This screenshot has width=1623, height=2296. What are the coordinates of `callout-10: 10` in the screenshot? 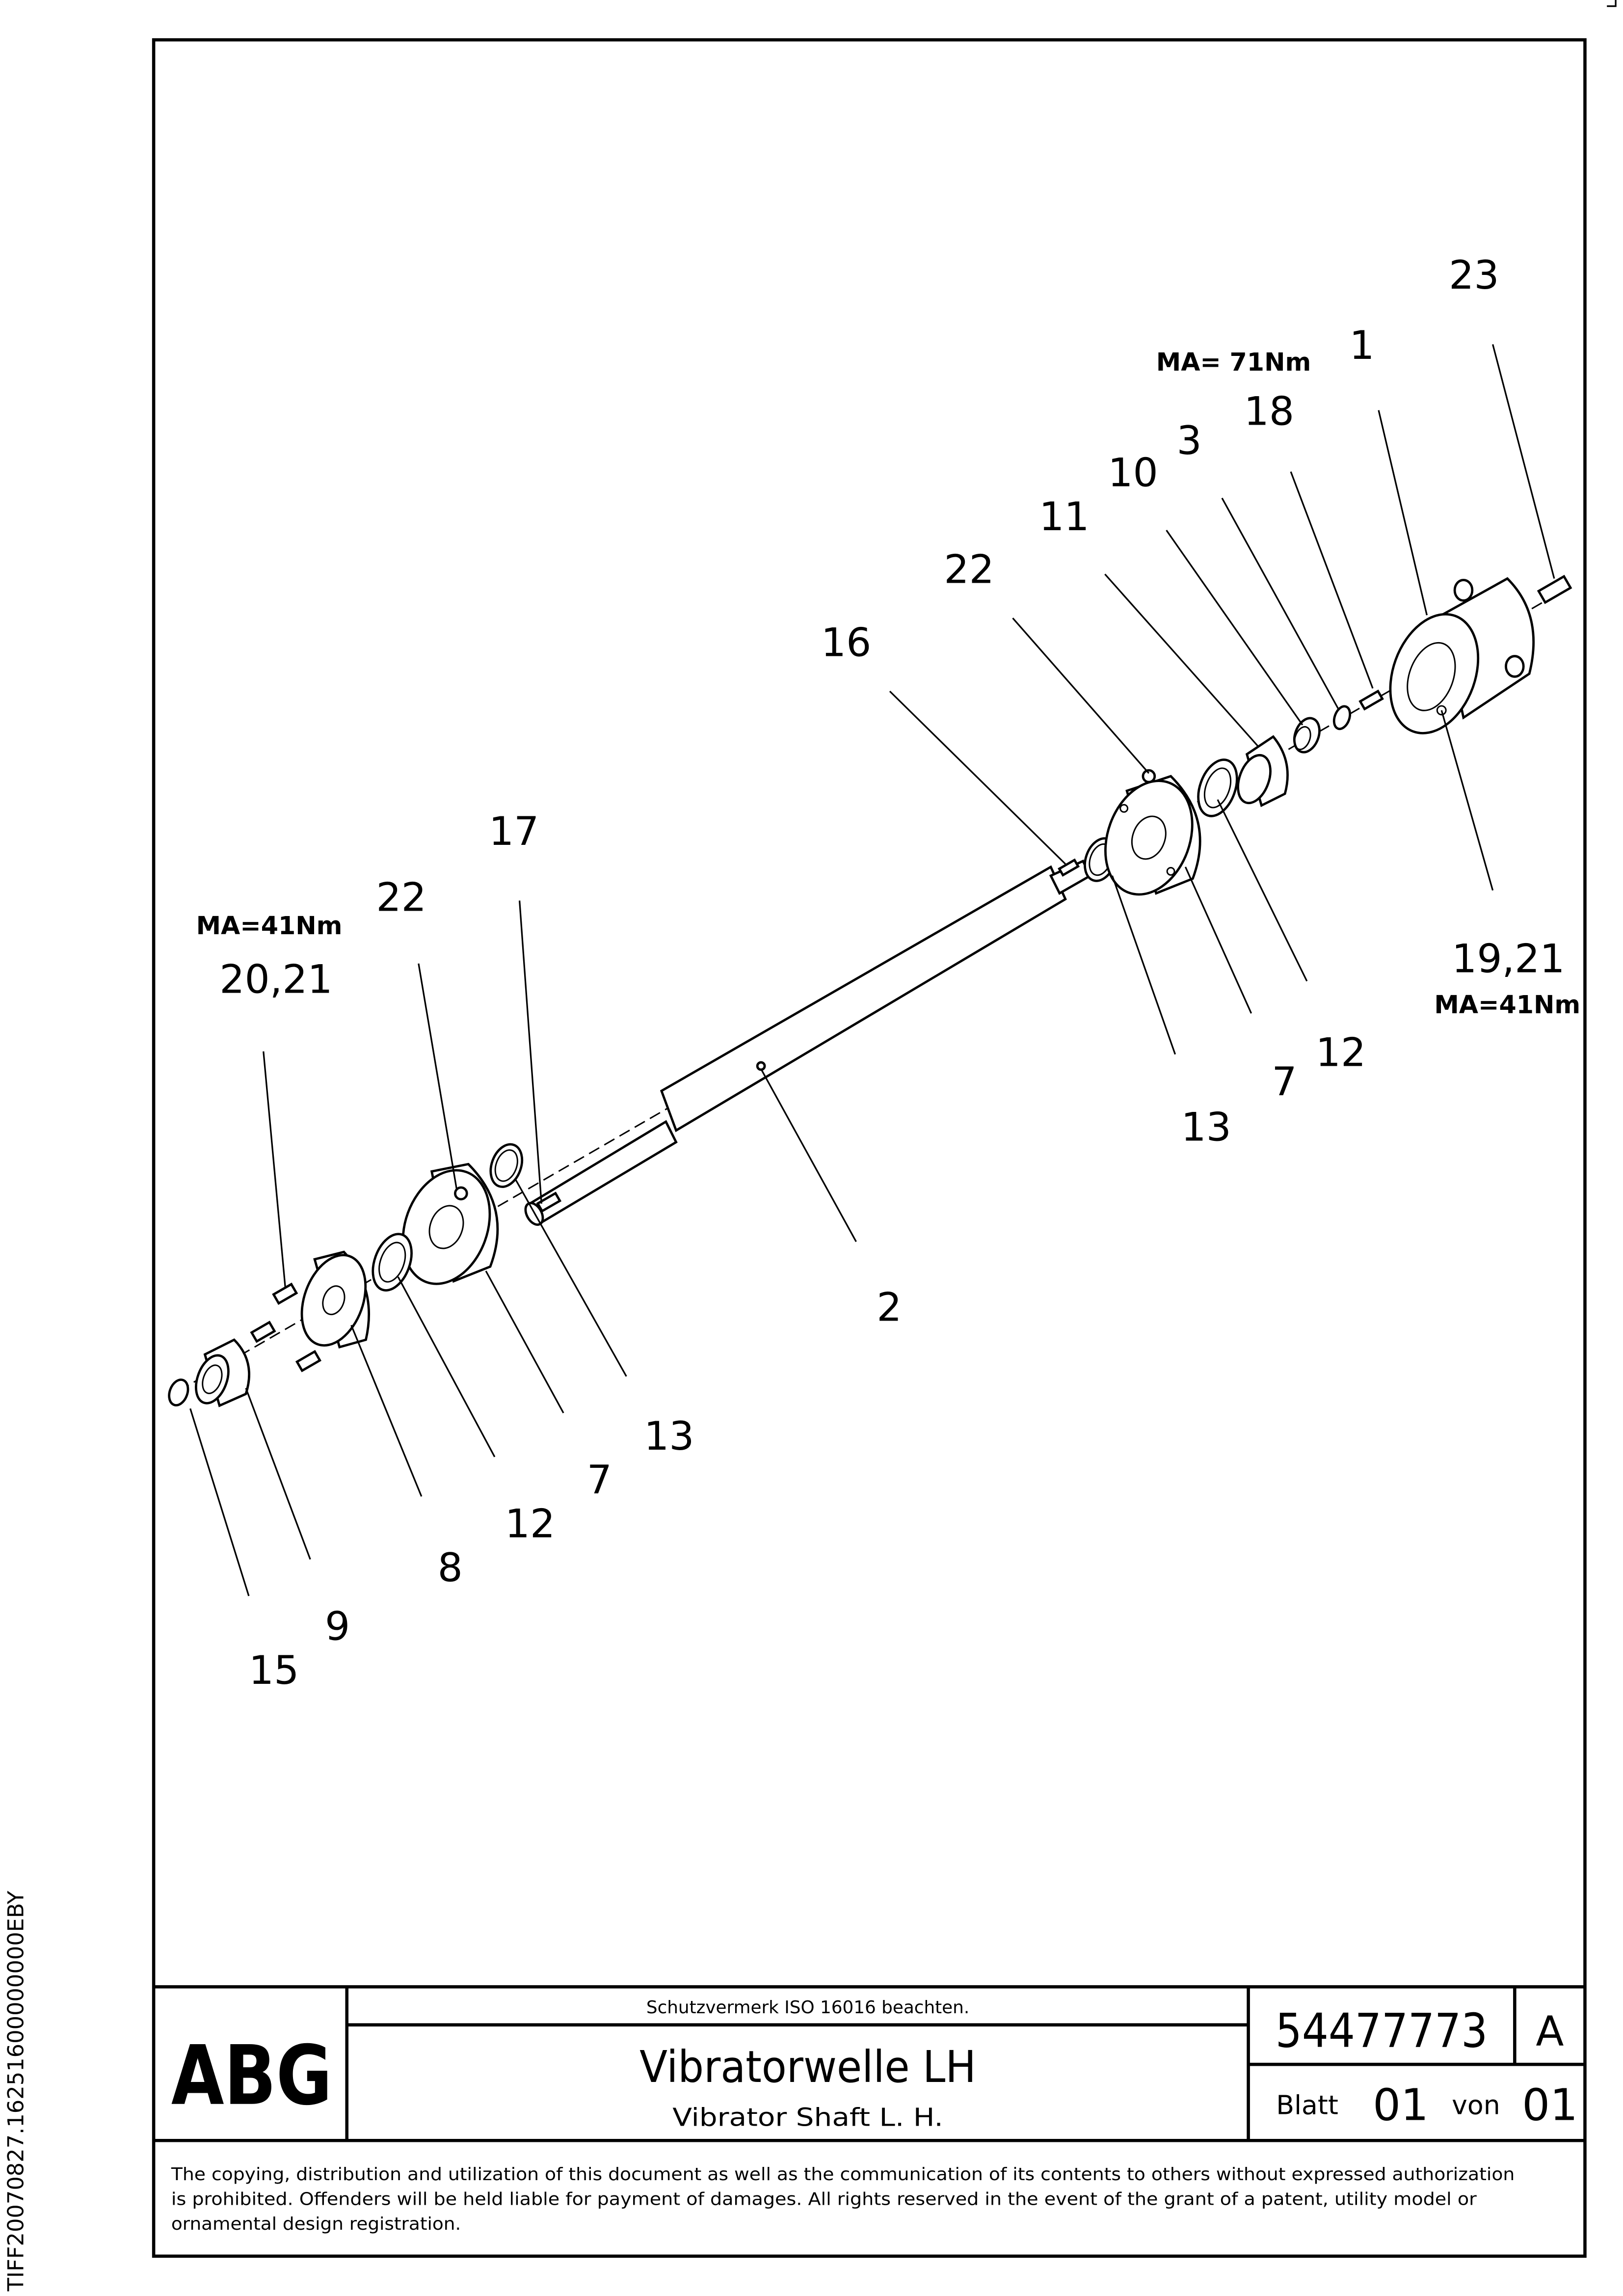 It's located at (1133, 473).